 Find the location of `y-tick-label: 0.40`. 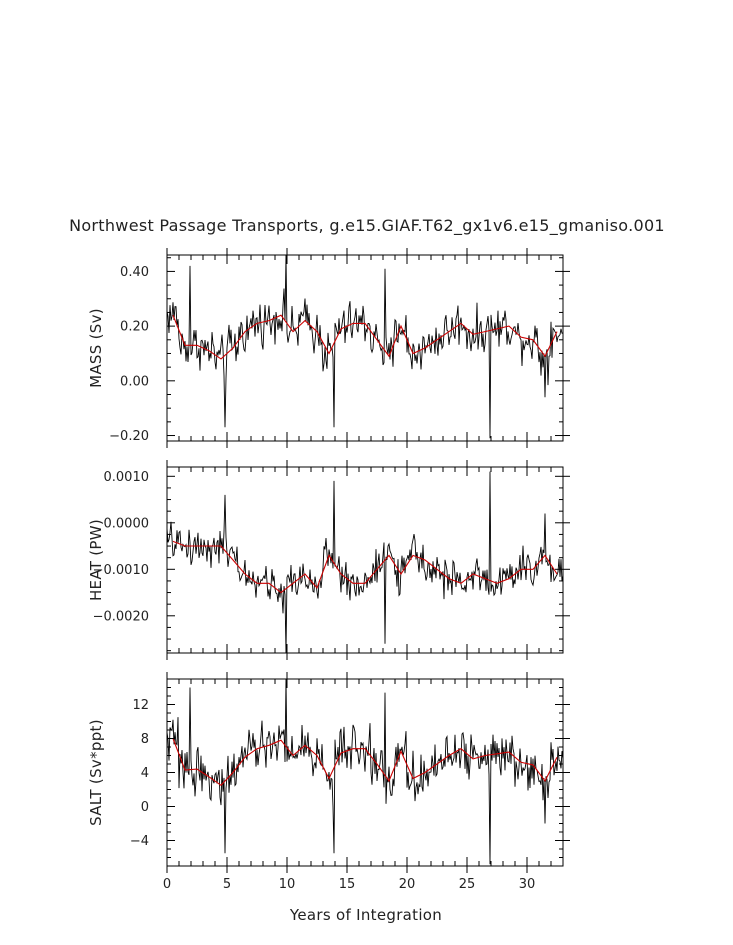

y-tick-label: 0.40 is located at coordinates (134, 272).